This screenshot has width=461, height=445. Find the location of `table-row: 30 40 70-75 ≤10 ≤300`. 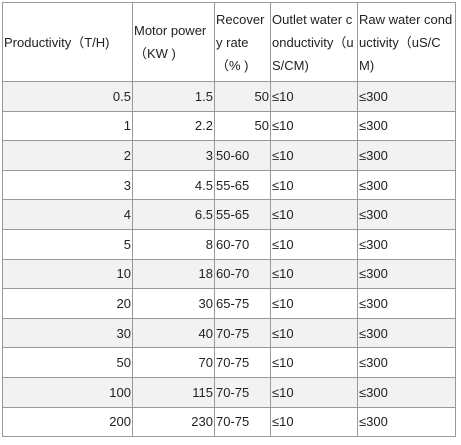

table-row: 30 40 70-75 ≤10 ≤300 is located at coordinates (229, 333).